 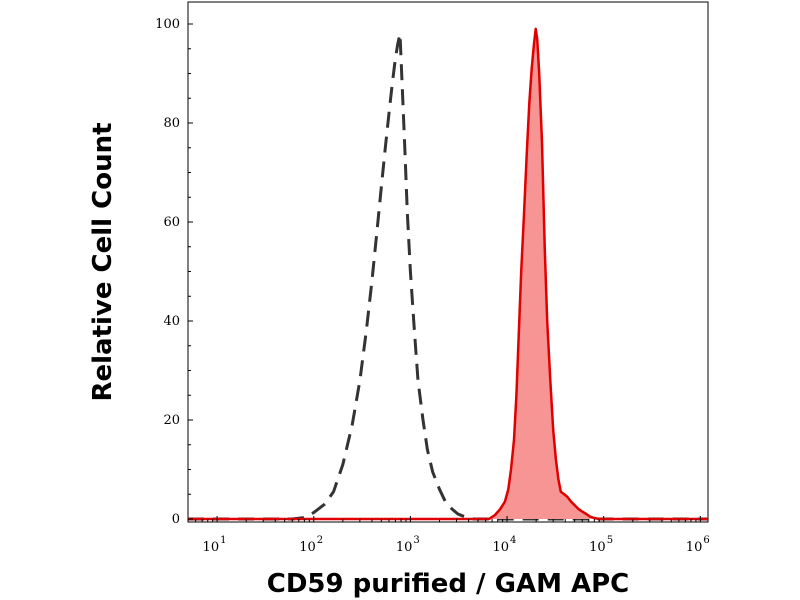 I want to click on x-tick-exponent: 4, so click(x=513, y=540).